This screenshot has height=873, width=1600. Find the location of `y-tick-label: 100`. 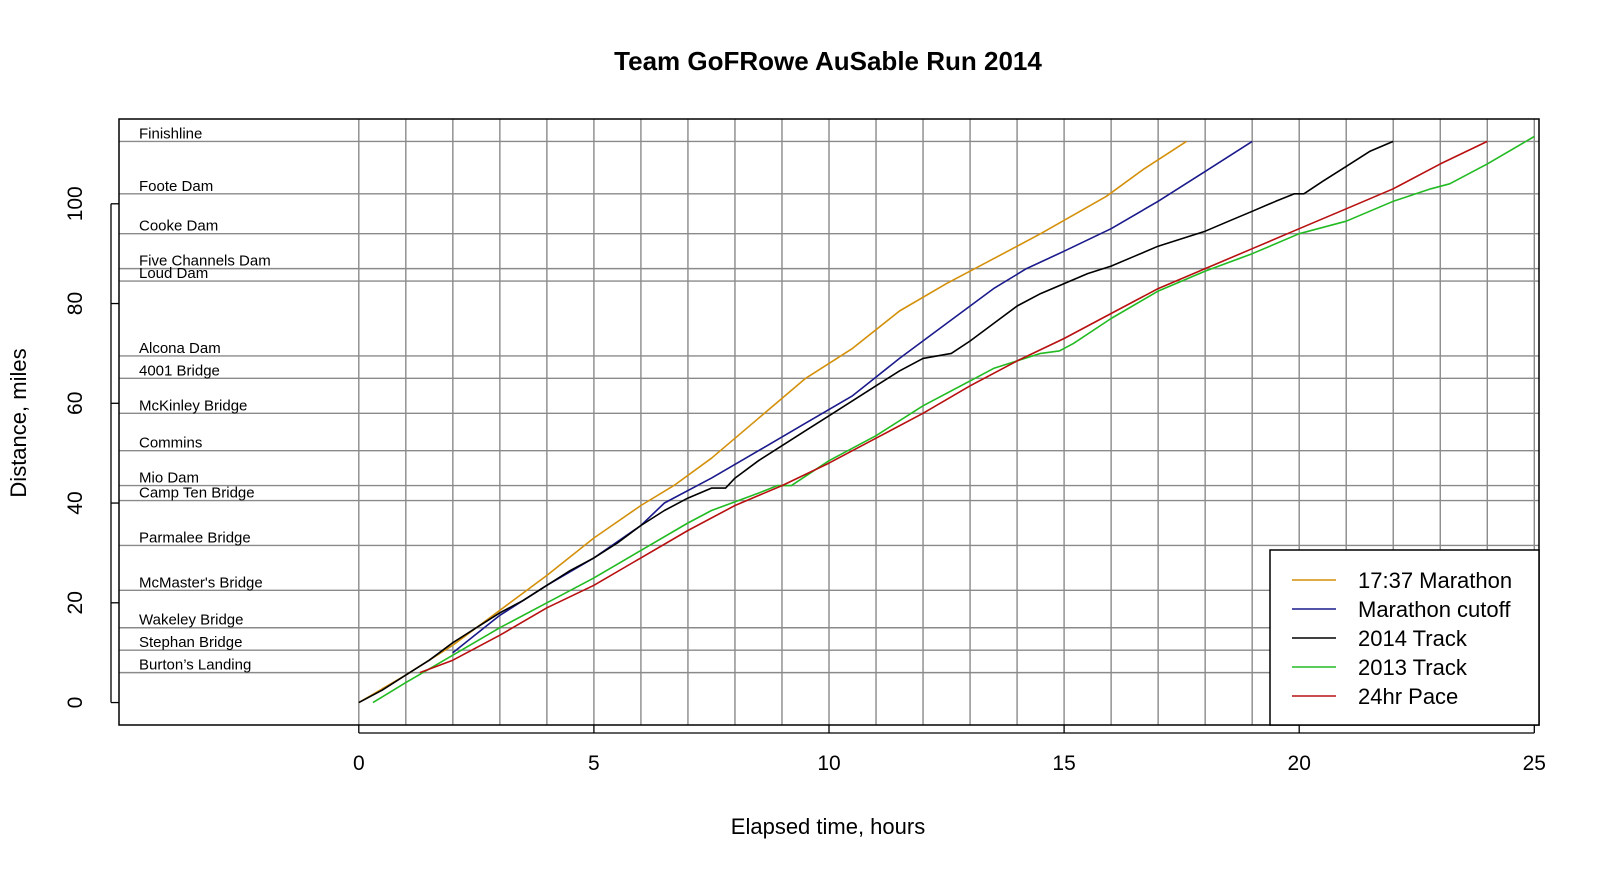

y-tick-label: 100 is located at coordinates (75, 203).